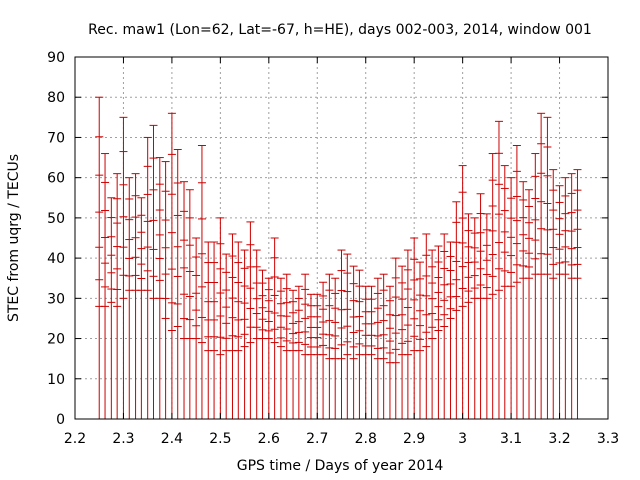  What do you see at coordinates (608, 439) in the screenshot?
I see `x-tick-label: 3.3` at bounding box center [608, 439].